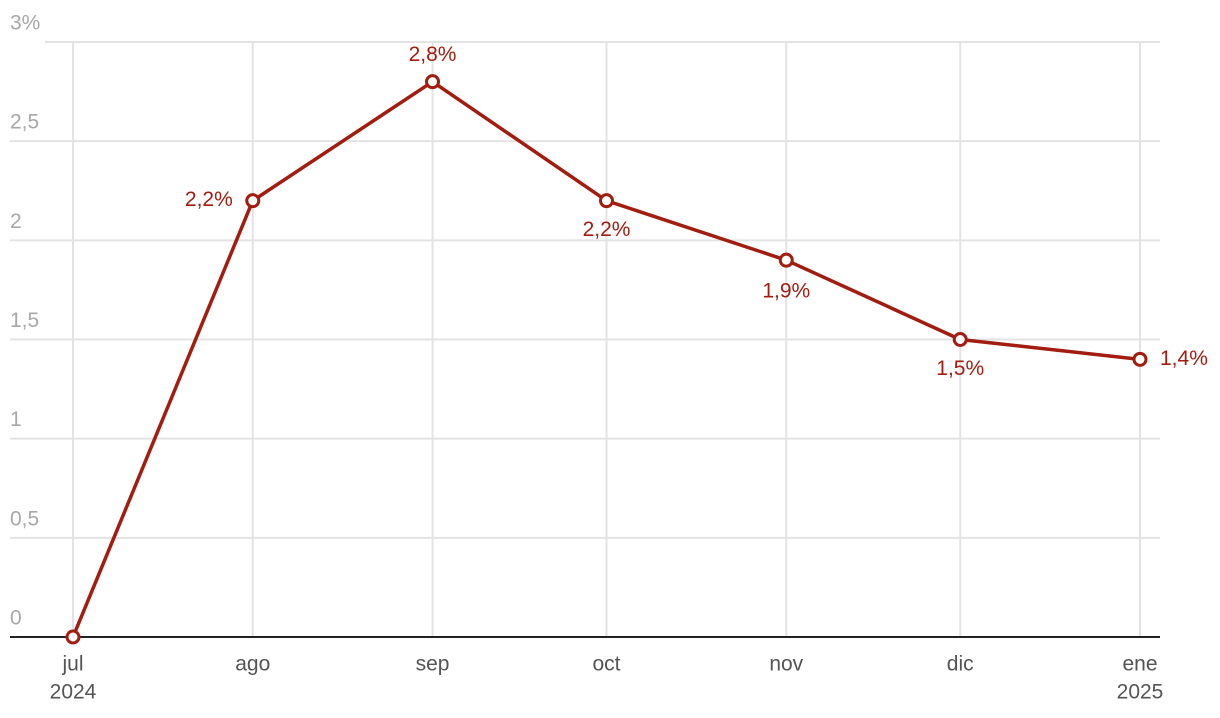 Image resolution: width=1220 pixels, height=718 pixels. I want to click on data-label: 1,5%, so click(960, 368).